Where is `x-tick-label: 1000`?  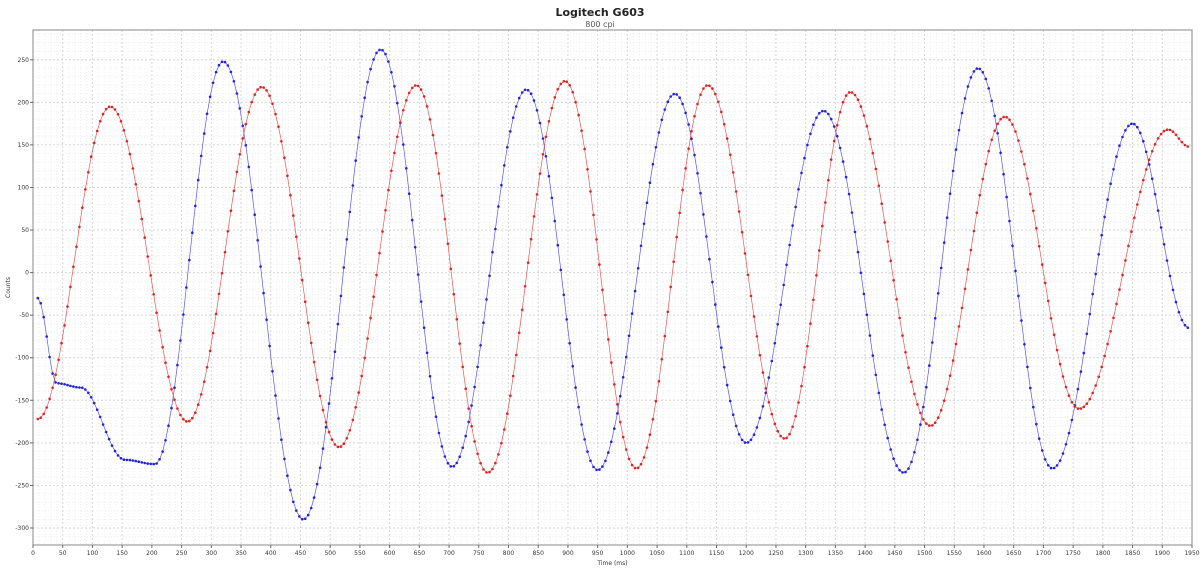 x-tick-label: 1000 is located at coordinates (627, 553).